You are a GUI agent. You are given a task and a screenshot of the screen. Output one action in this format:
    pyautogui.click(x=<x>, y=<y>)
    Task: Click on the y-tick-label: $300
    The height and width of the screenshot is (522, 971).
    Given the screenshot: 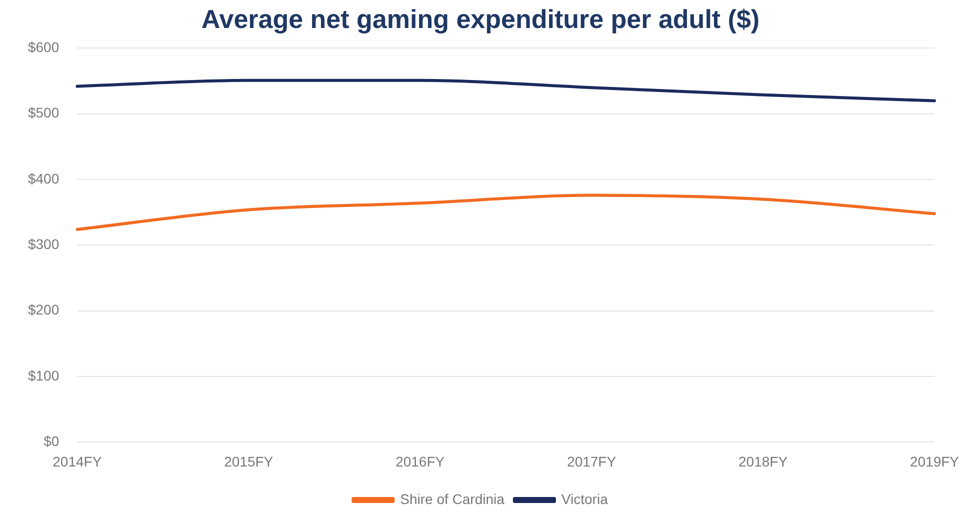 What is the action you would take?
    pyautogui.click(x=44, y=244)
    